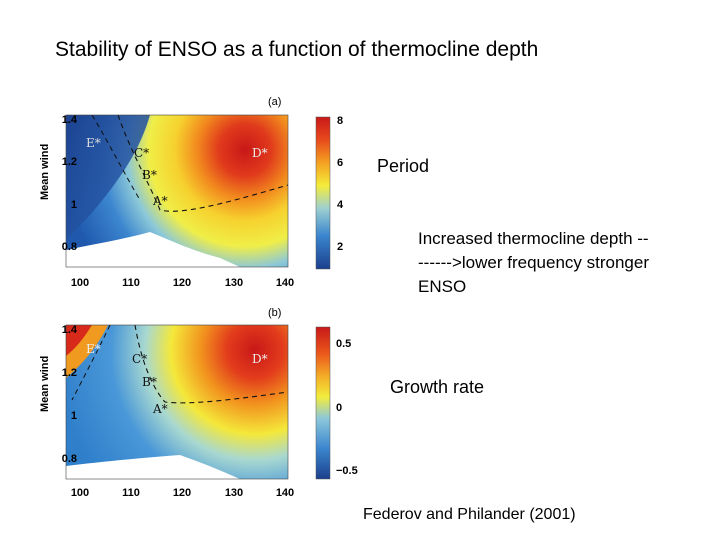 The height and width of the screenshot is (540, 720). Describe the element at coordinates (274, 102) in the screenshot. I see `panel-tag-a: (a)` at that location.